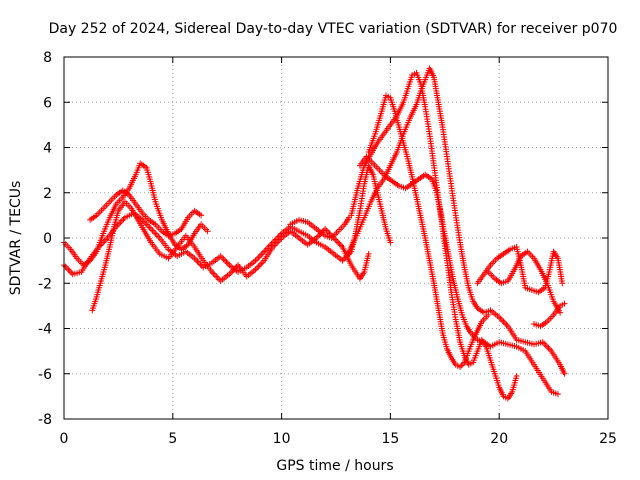  I want to click on y-tick-label: 6, so click(47, 103).